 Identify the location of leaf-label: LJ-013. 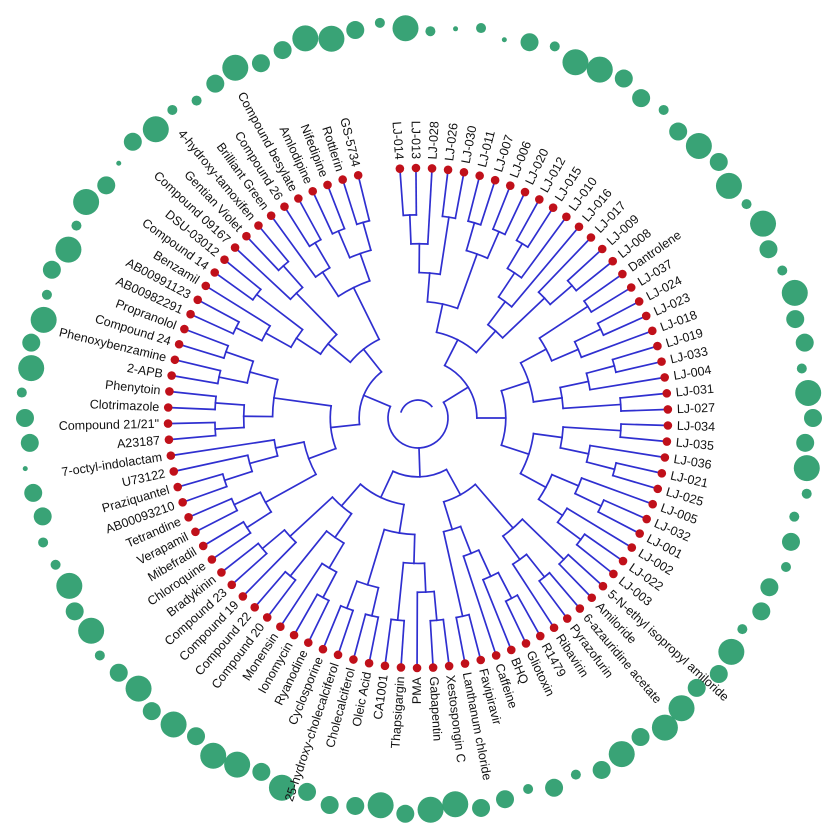
(416, 140).